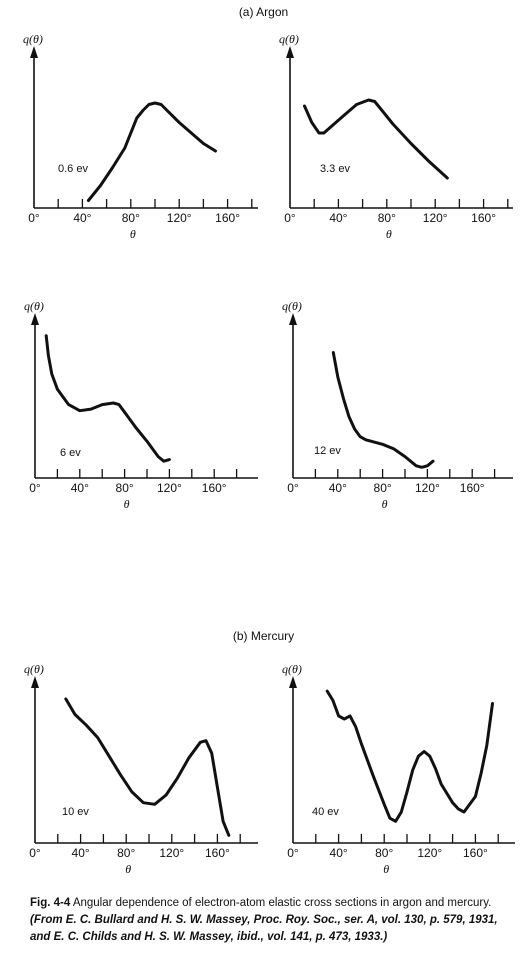  I want to click on energy-label: 3.3 ev, so click(335, 169).